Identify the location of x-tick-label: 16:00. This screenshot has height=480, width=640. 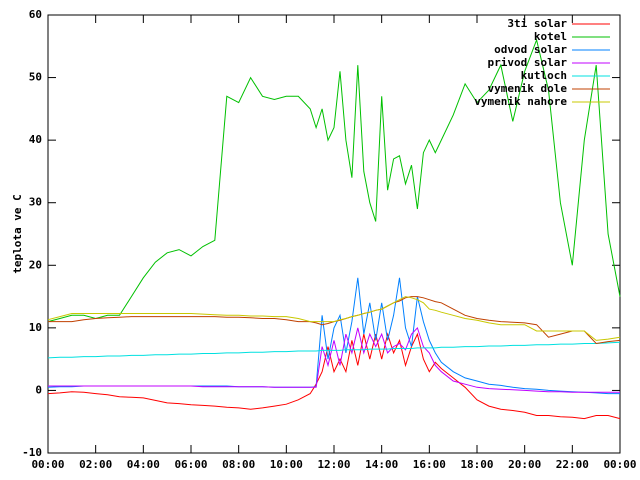
(429, 464).